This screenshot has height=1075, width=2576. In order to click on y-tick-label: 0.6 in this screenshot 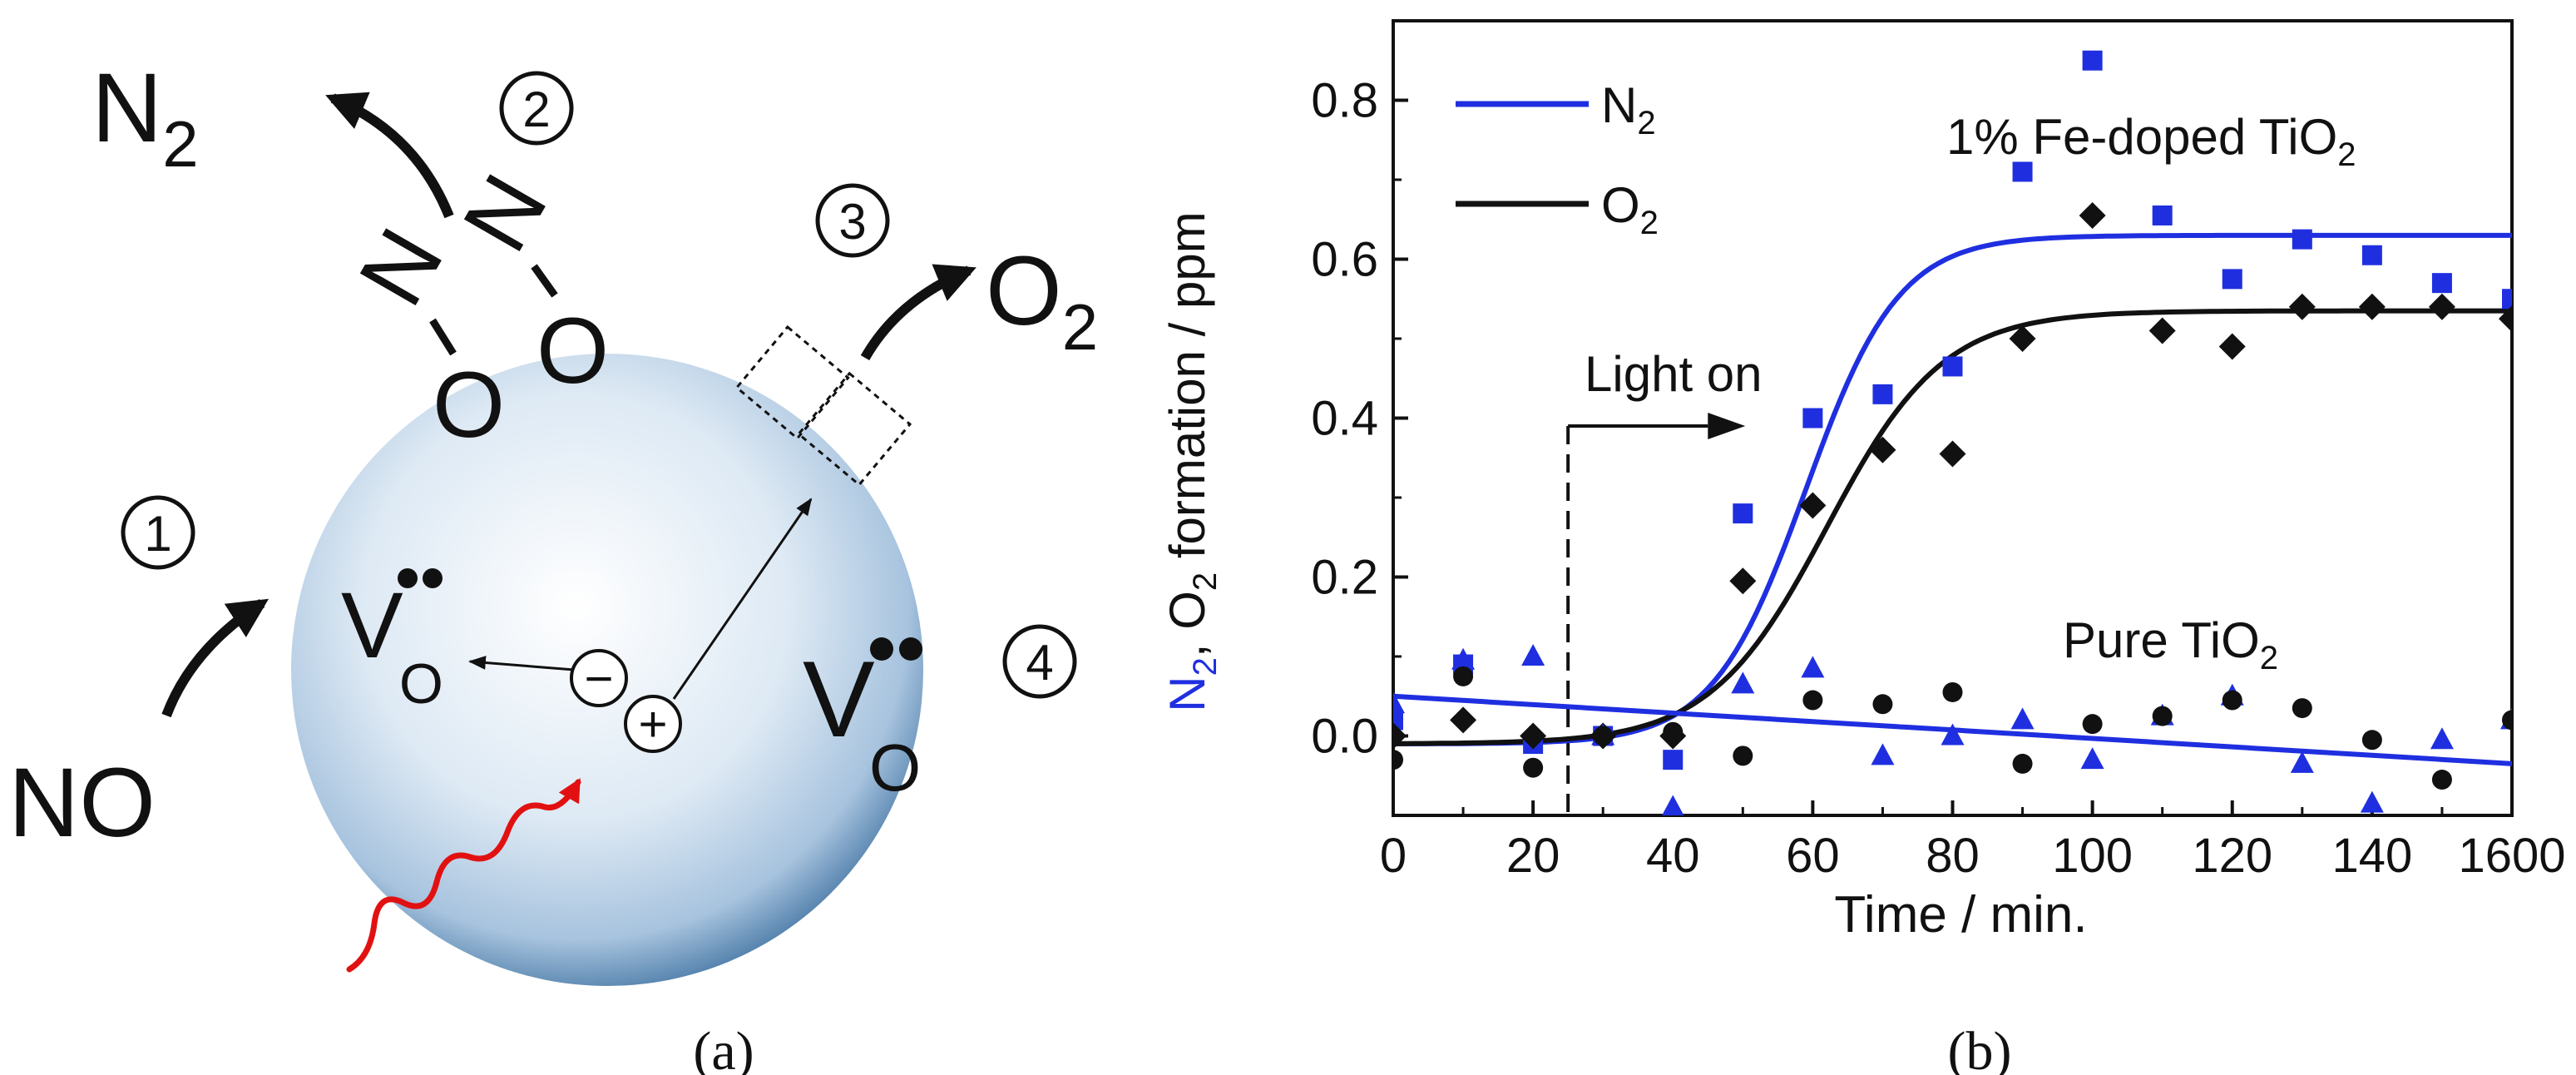, I will do `click(1344, 260)`.